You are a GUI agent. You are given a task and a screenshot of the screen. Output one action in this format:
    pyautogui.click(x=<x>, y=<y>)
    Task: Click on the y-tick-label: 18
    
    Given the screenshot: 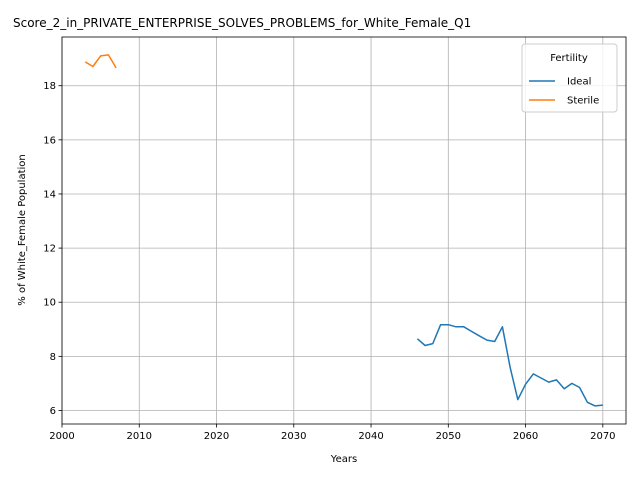 What is the action you would take?
    pyautogui.click(x=49, y=86)
    